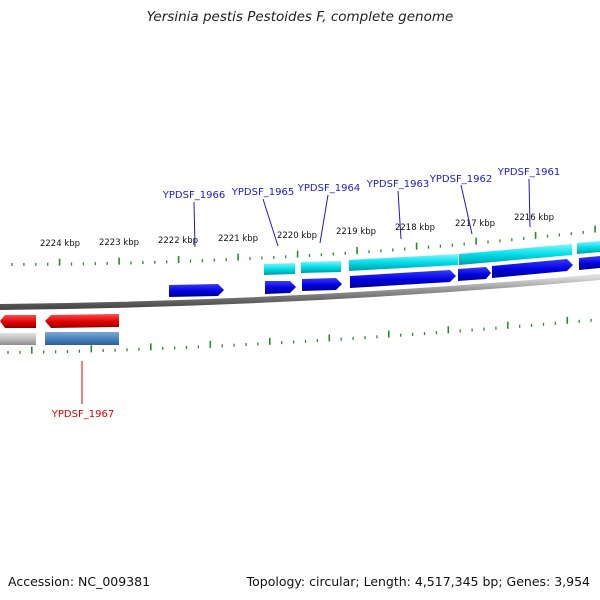 The height and width of the screenshot is (600, 600). What do you see at coordinates (532, 268) in the screenshot?
I see `gene-arrow-ypdsf-1961` at bounding box center [532, 268].